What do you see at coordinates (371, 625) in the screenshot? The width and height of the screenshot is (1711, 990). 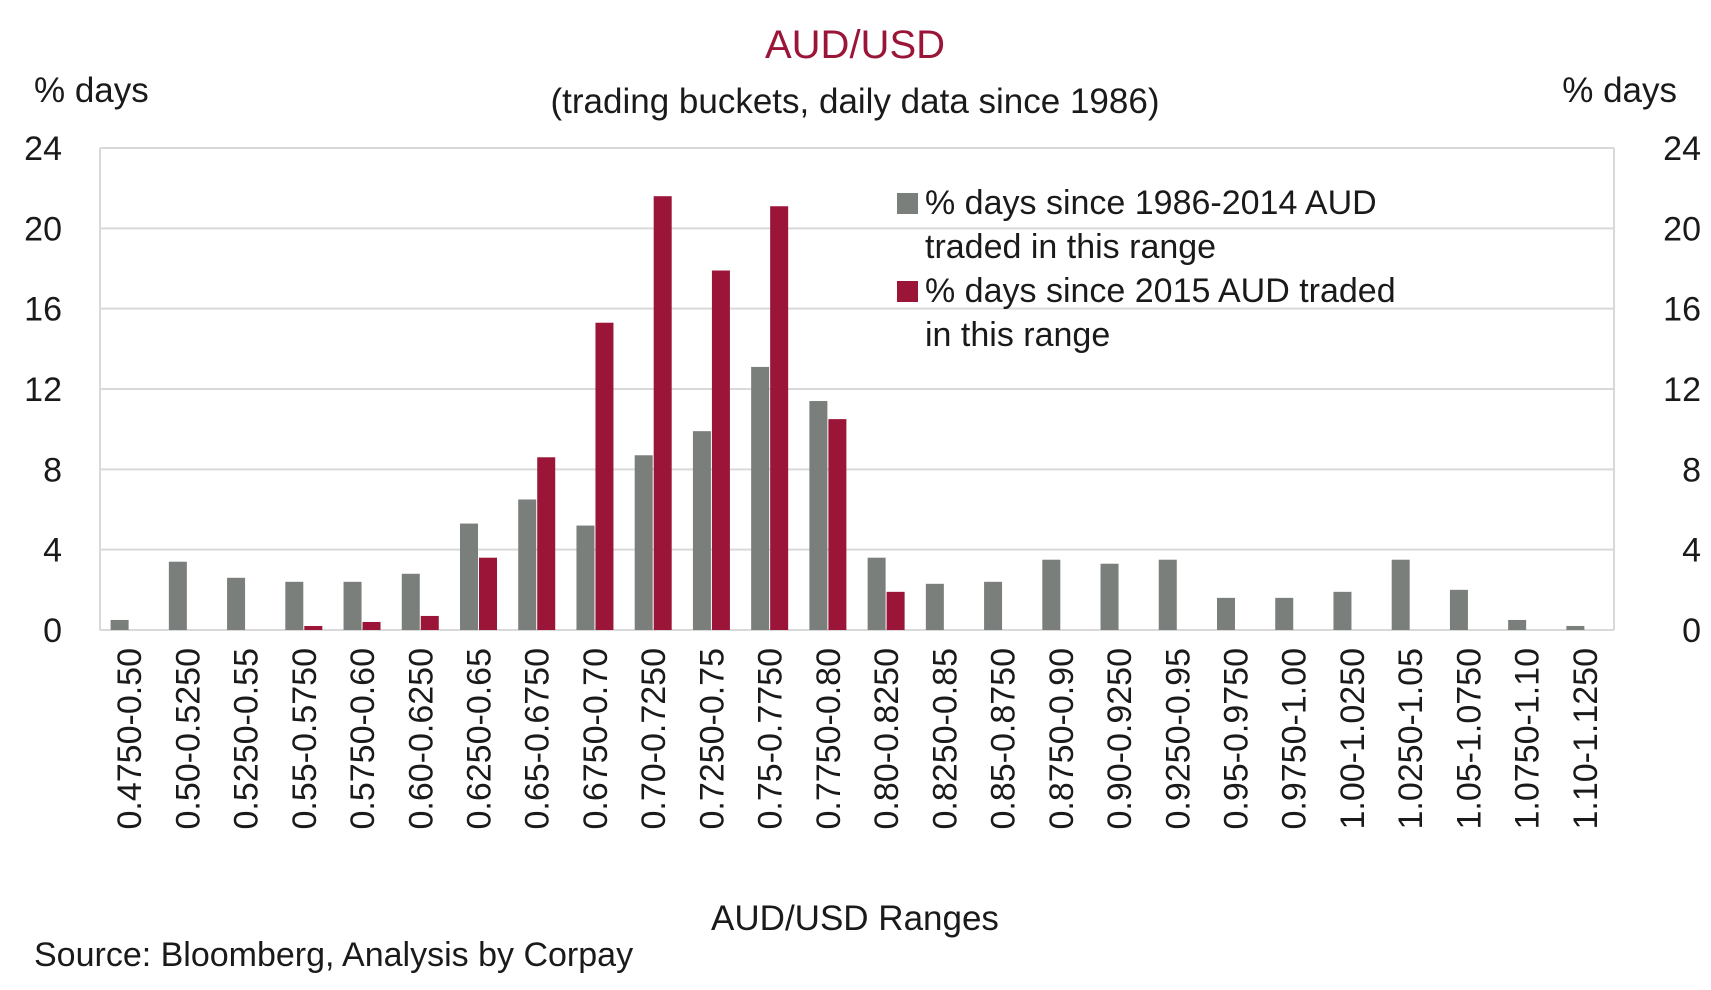 I see `bar-series-2-0.5750-0.60` at bounding box center [371, 625].